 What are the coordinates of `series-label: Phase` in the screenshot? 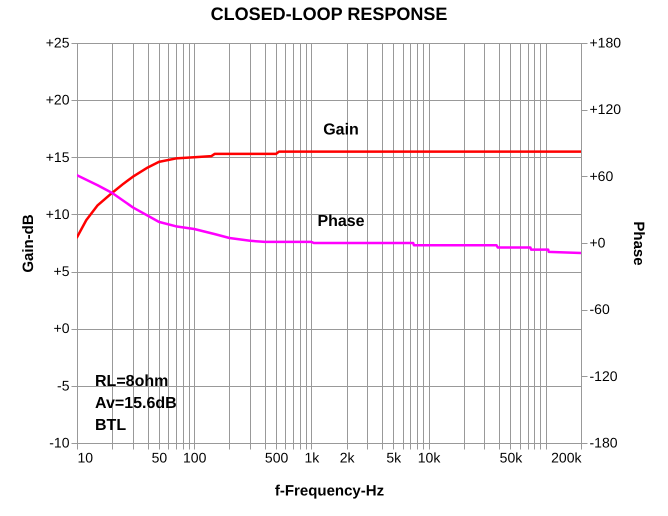 It's located at (341, 221).